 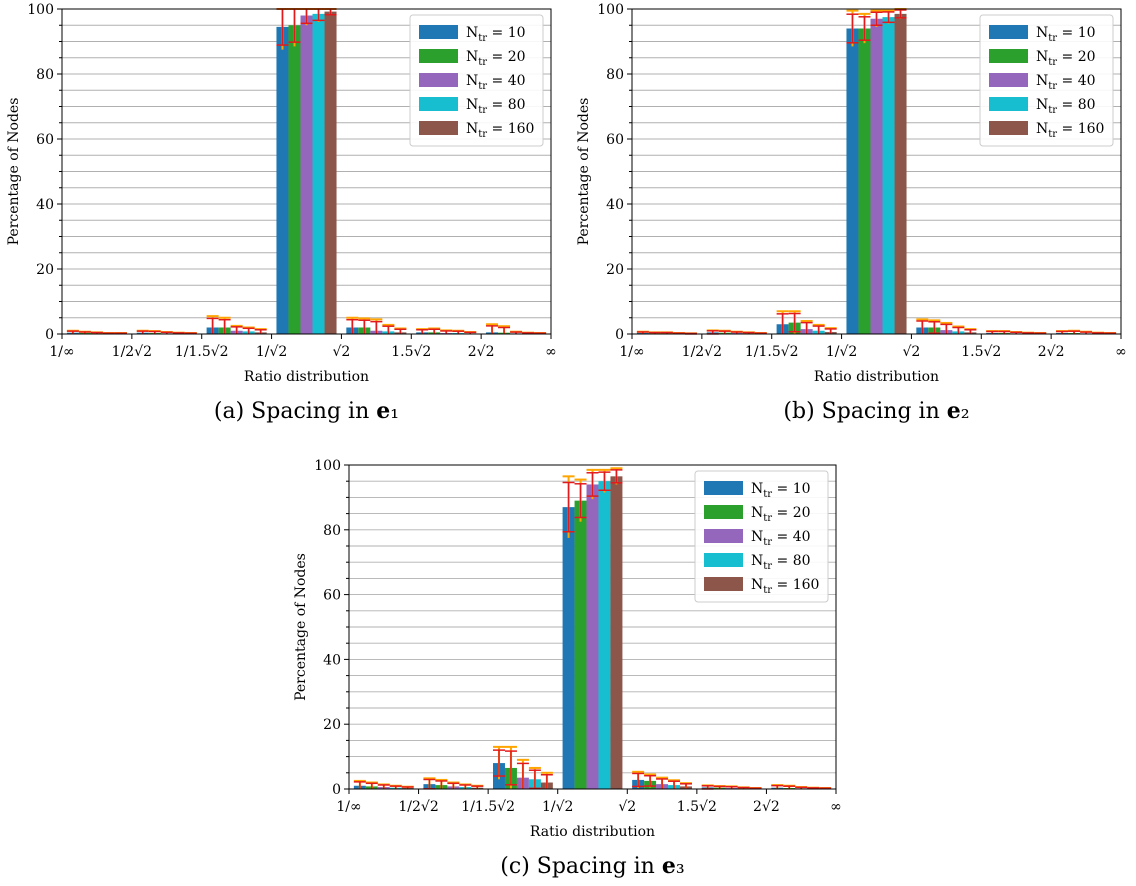 What do you see at coordinates (522, 773) in the screenshot?
I see `errorbar-3-s3-c3` at bounding box center [522, 773].